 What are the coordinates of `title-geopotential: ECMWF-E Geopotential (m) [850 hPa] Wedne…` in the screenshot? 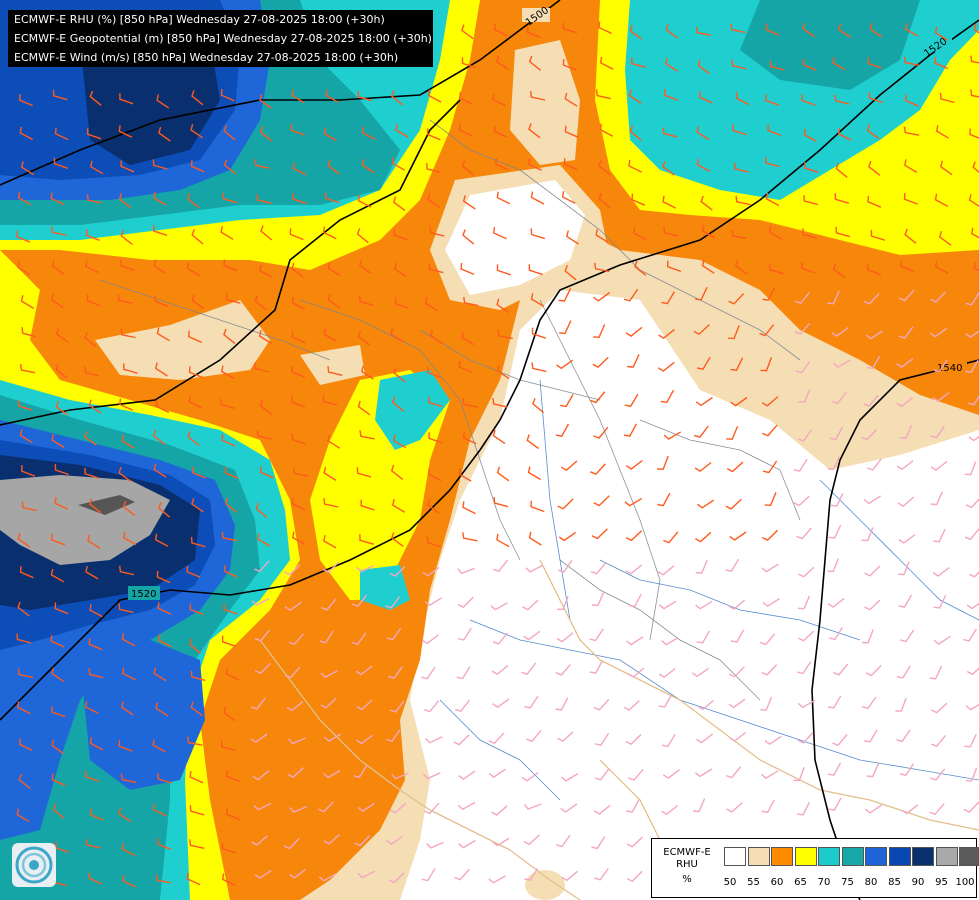 It's located at (223, 38).